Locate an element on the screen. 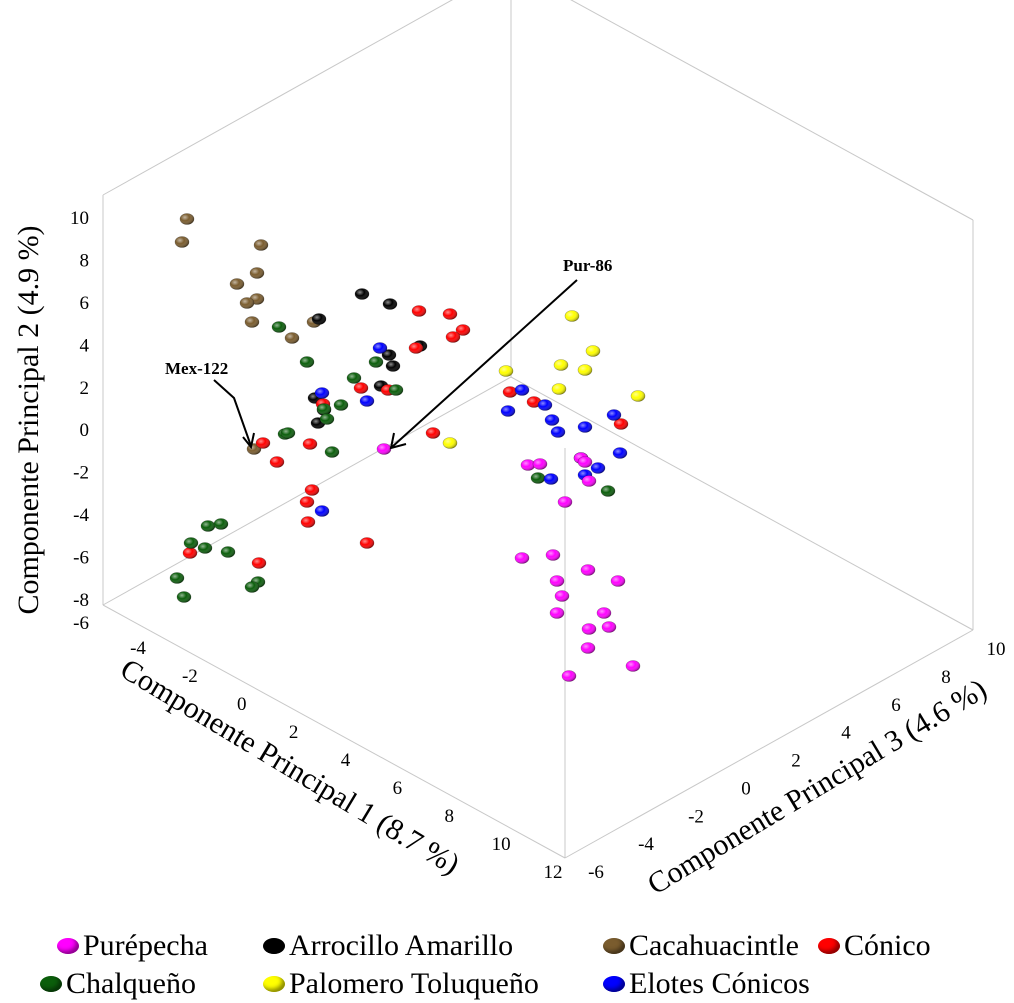  annotations: Mex-122 Pur-86 is located at coordinates (388, 353).